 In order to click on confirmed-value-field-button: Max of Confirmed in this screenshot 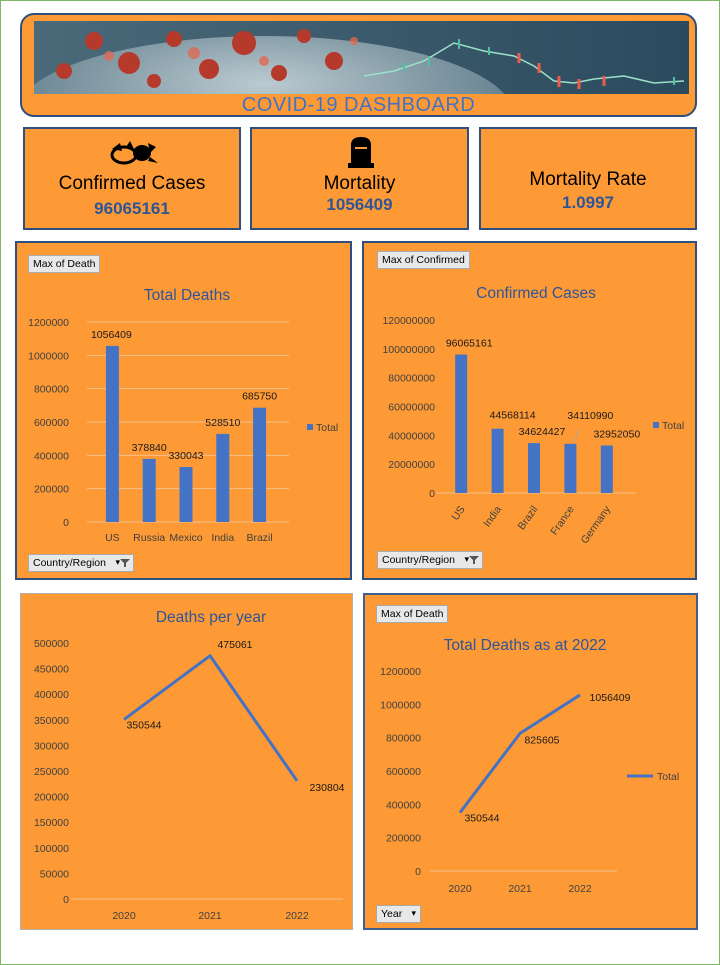, I will do `click(423, 260)`.